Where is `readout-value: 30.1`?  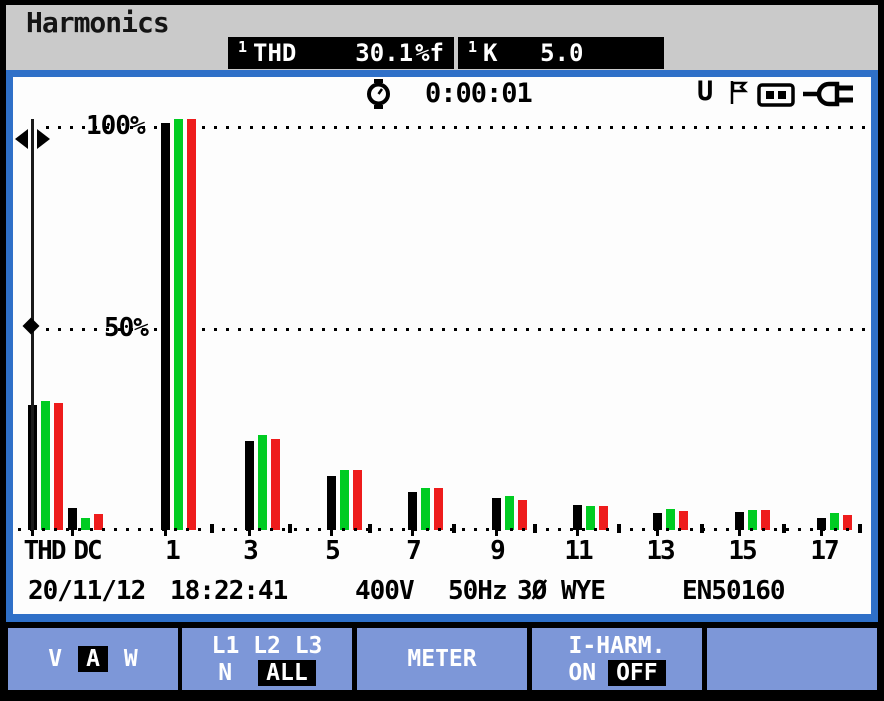 readout-value: 30.1 is located at coordinates (384, 53).